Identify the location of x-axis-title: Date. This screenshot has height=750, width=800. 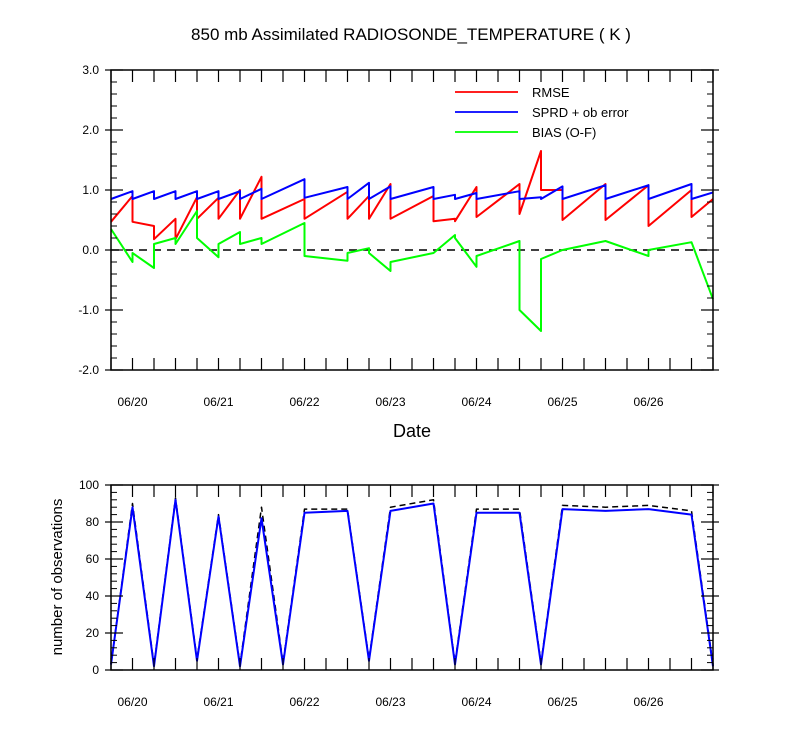
(412, 431).